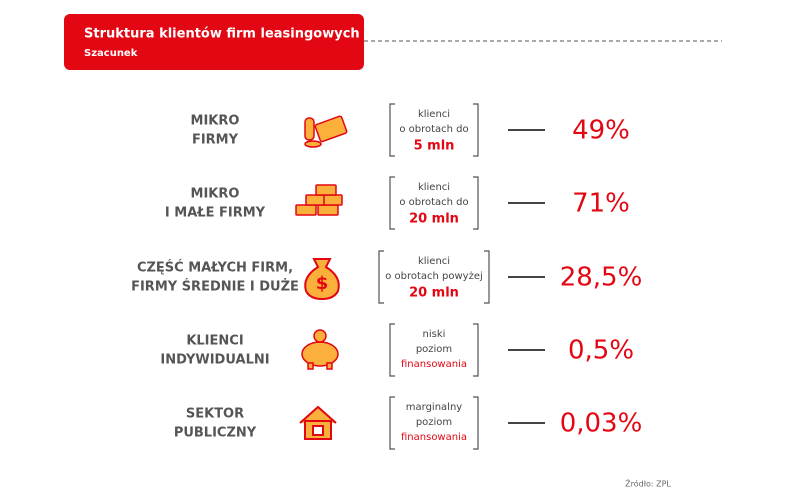 The width and height of the screenshot is (790, 500). I want to click on description: marginalny, so click(434, 407).